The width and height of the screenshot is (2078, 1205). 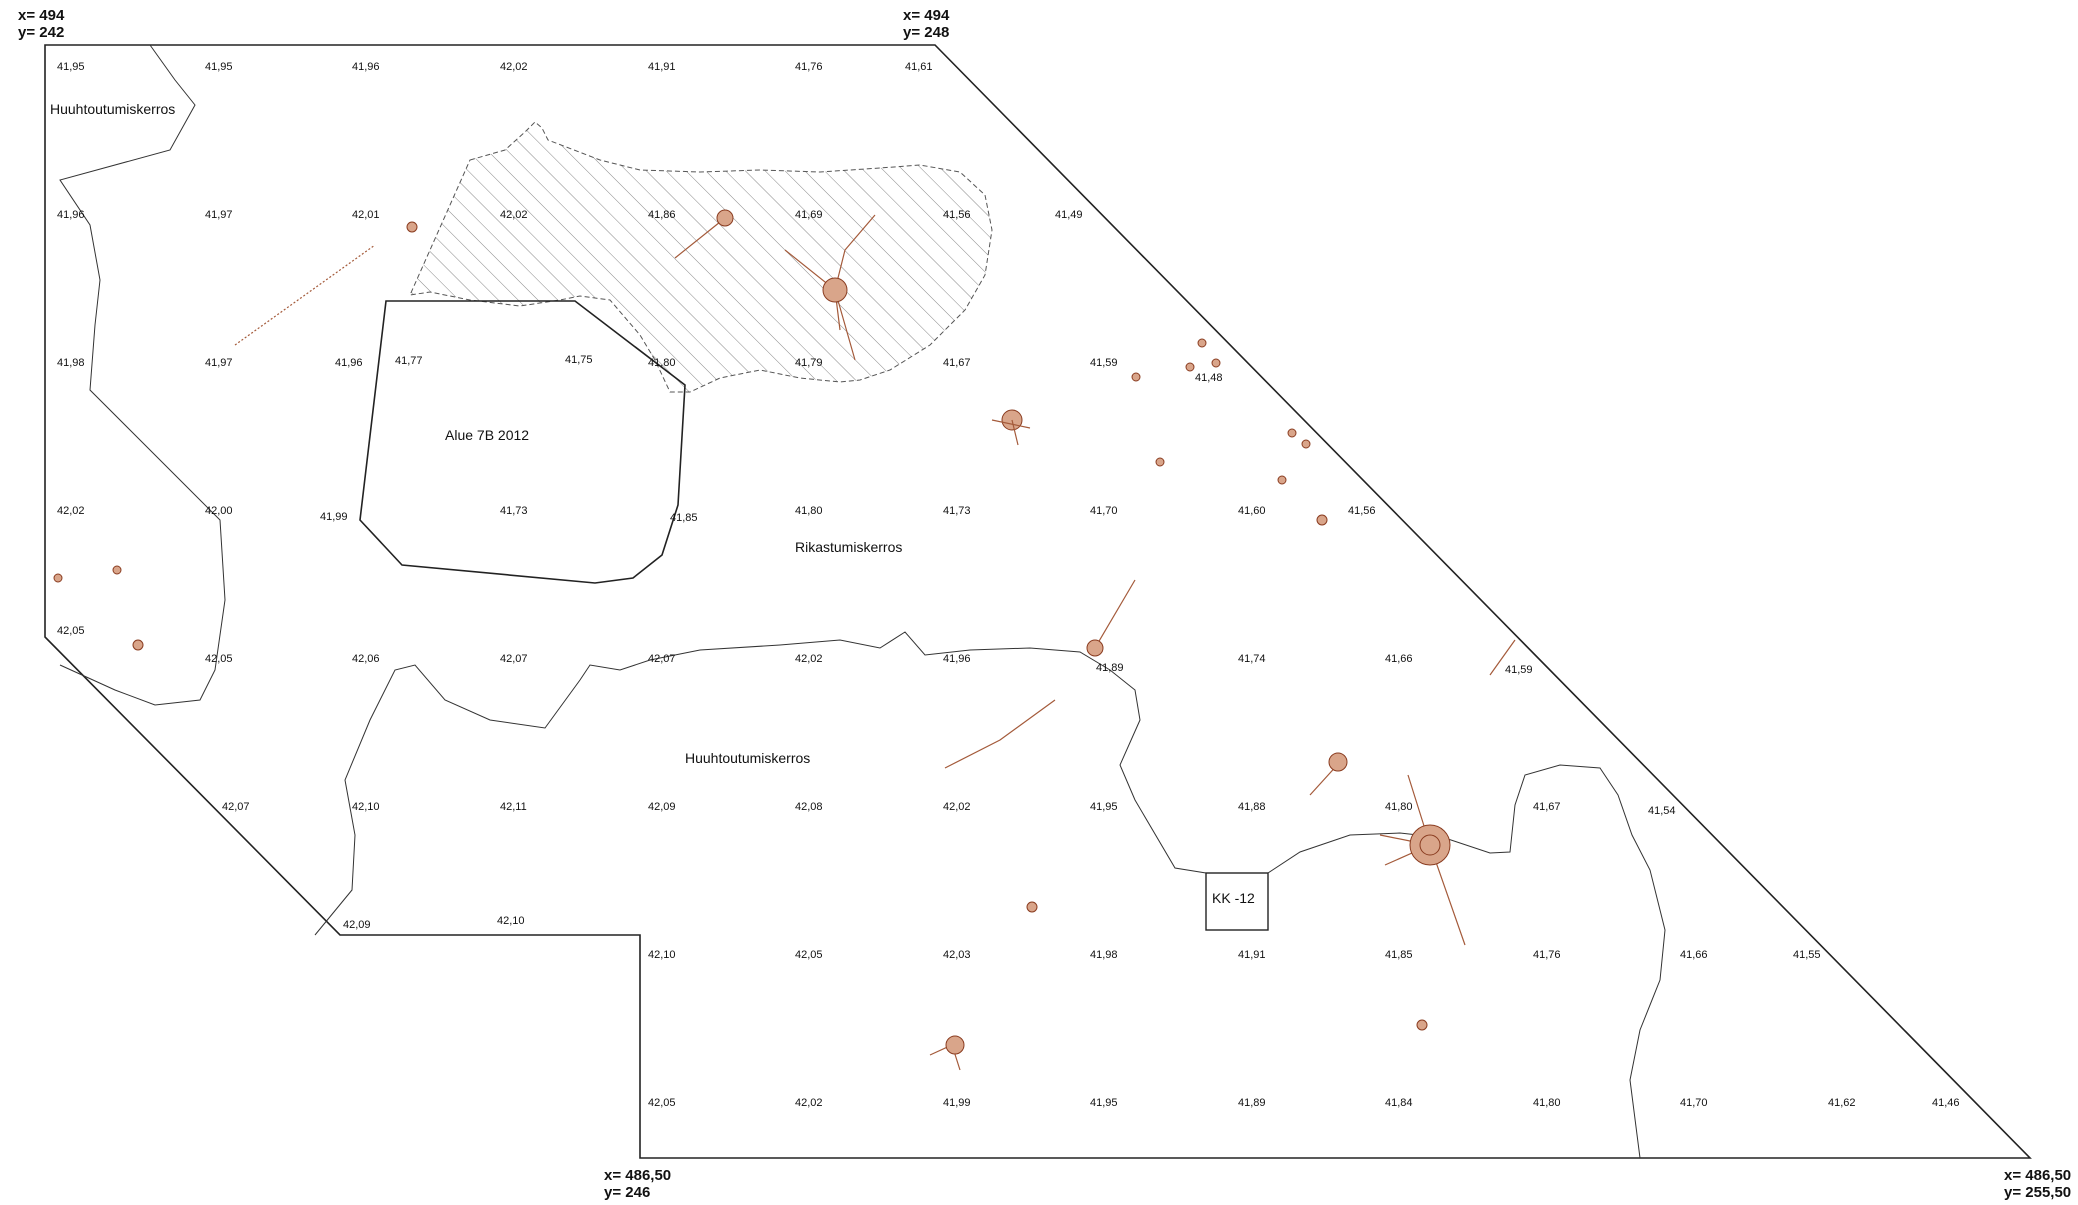 I want to click on elevation-reading: 42,06, so click(x=366, y=659).